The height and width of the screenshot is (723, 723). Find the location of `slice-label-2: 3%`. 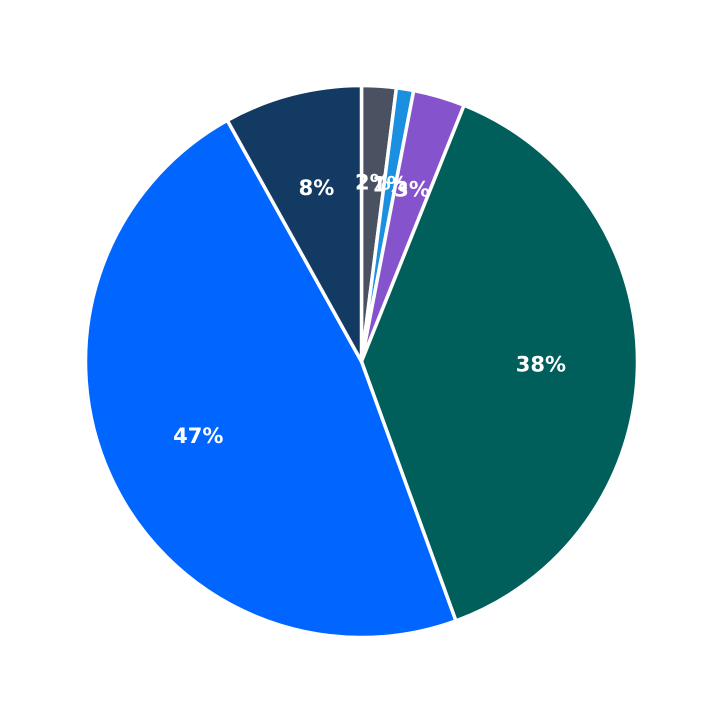

slice-label-2: 3% is located at coordinates (412, 189).